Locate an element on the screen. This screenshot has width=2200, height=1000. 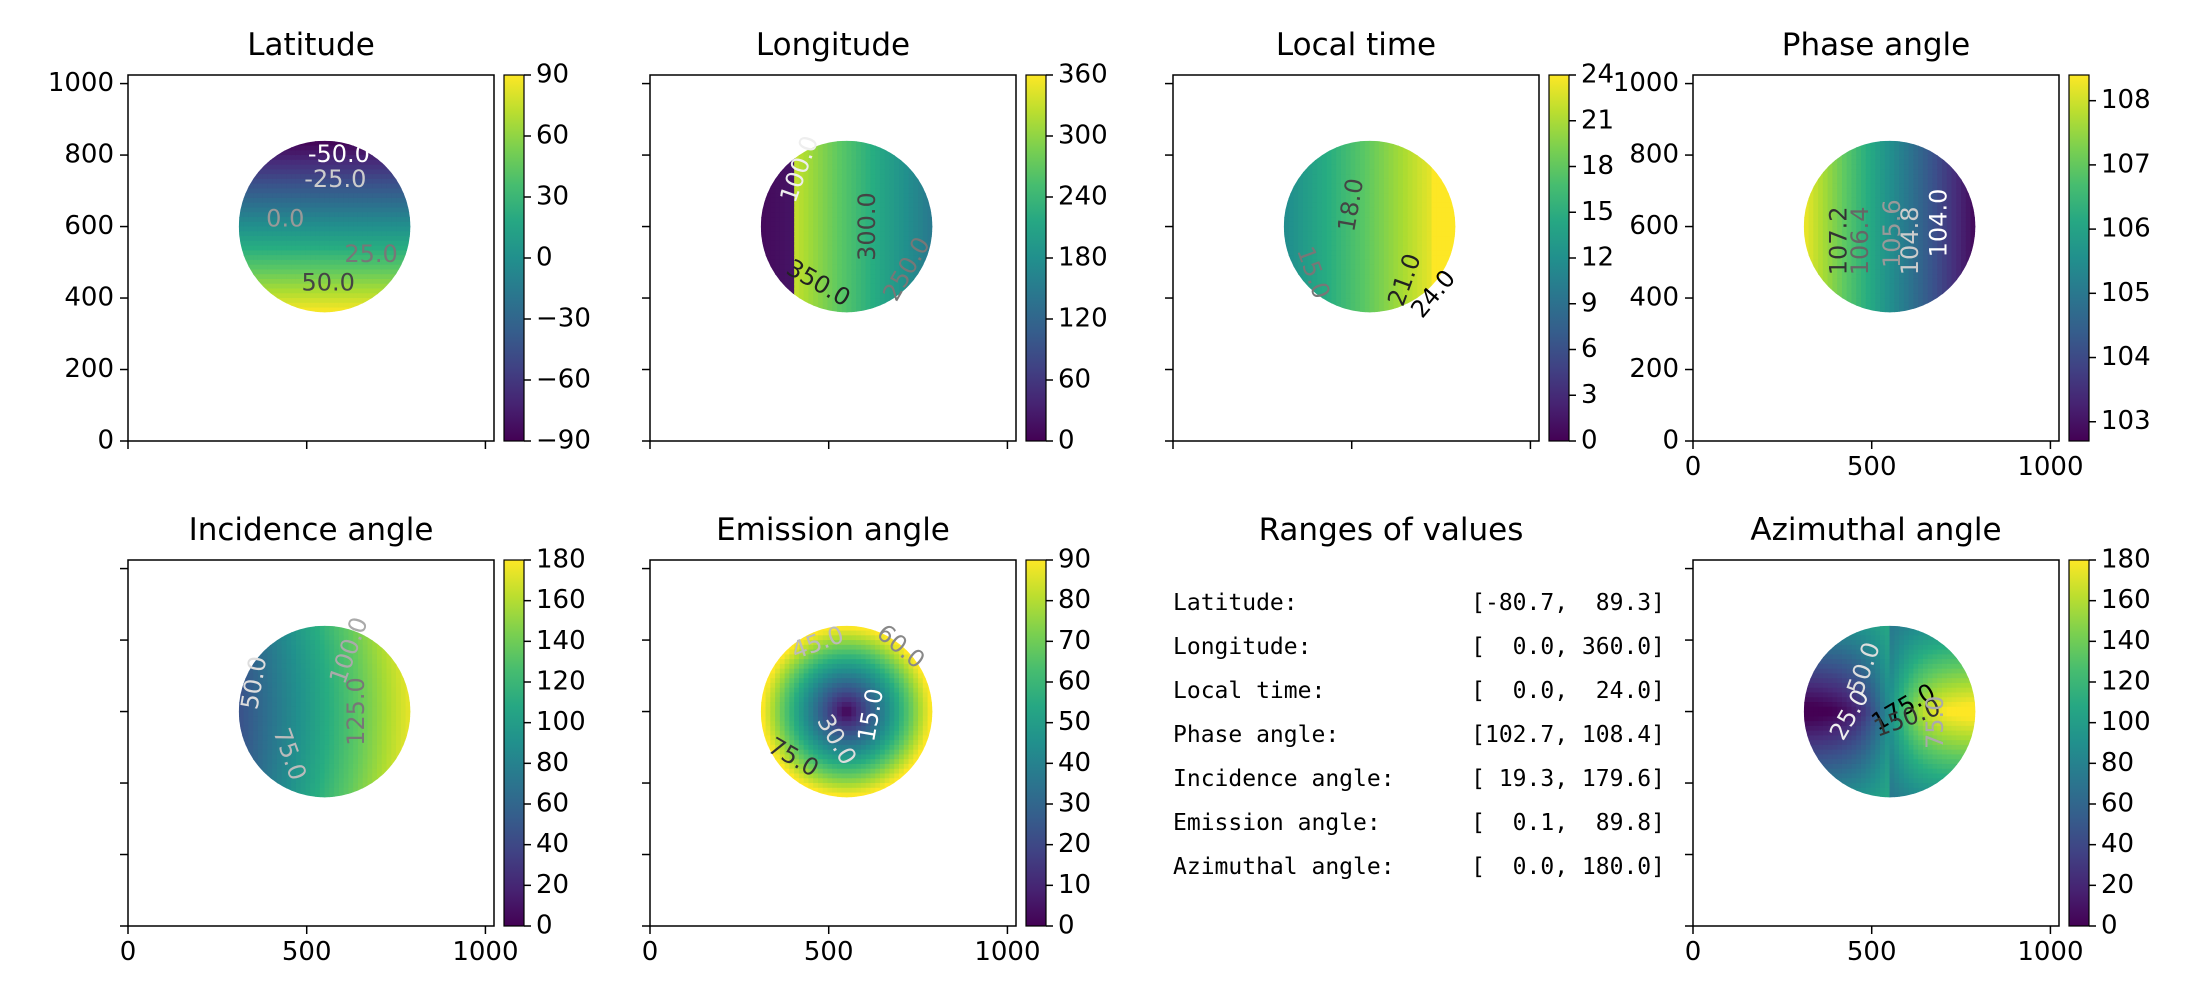
range-label: Local time: is located at coordinates (1249, 691).